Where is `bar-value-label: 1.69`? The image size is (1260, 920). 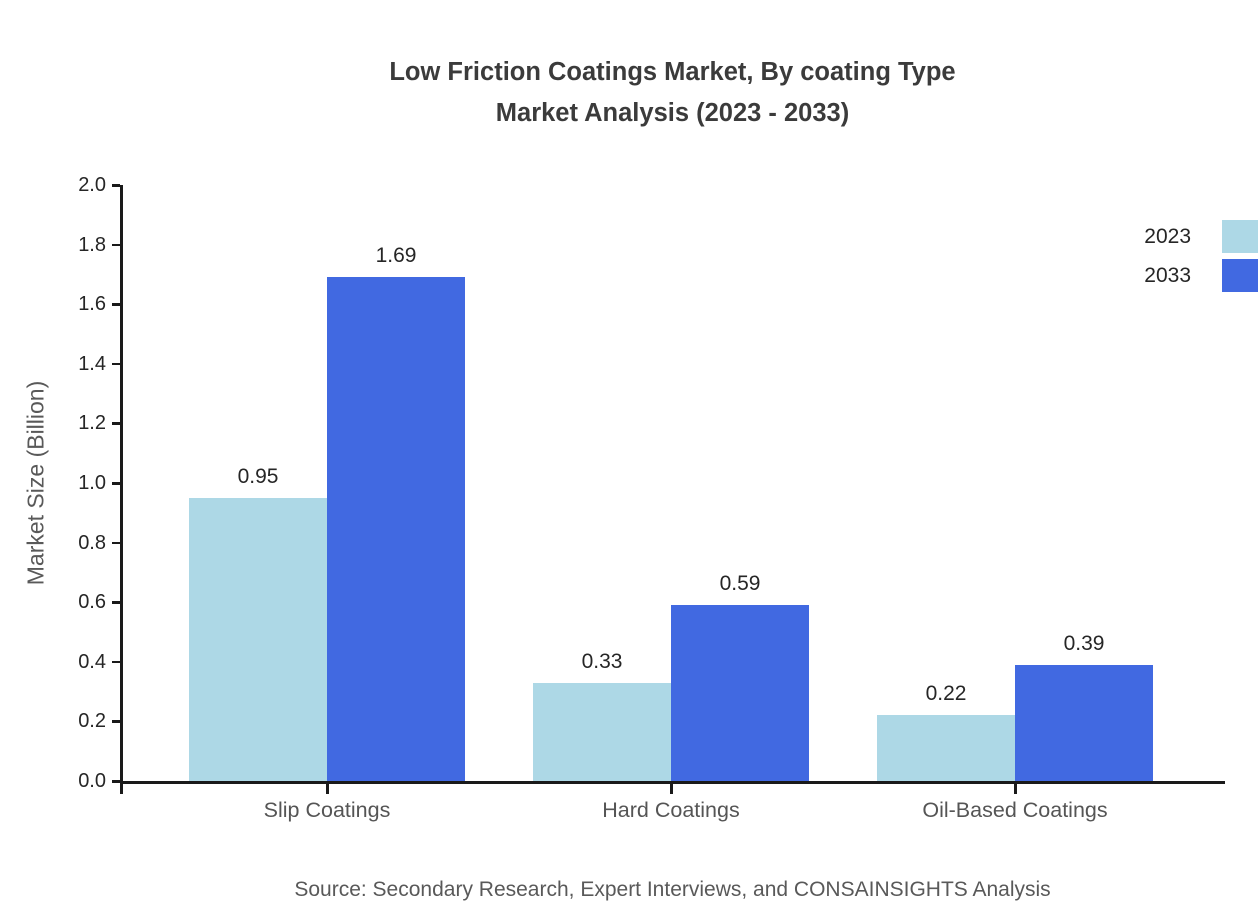 bar-value-label: 1.69 is located at coordinates (396, 256).